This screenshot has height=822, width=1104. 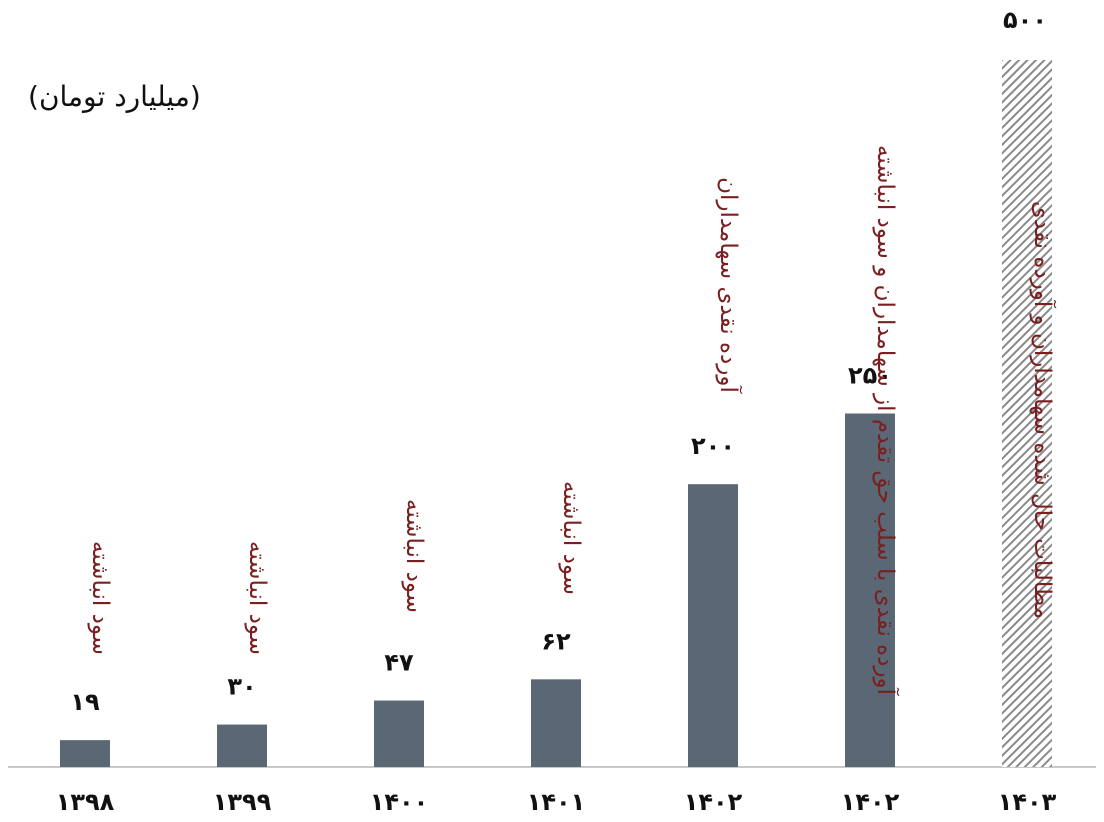 I want to click on category-label: ۱۴۰۰, so click(x=399, y=802).